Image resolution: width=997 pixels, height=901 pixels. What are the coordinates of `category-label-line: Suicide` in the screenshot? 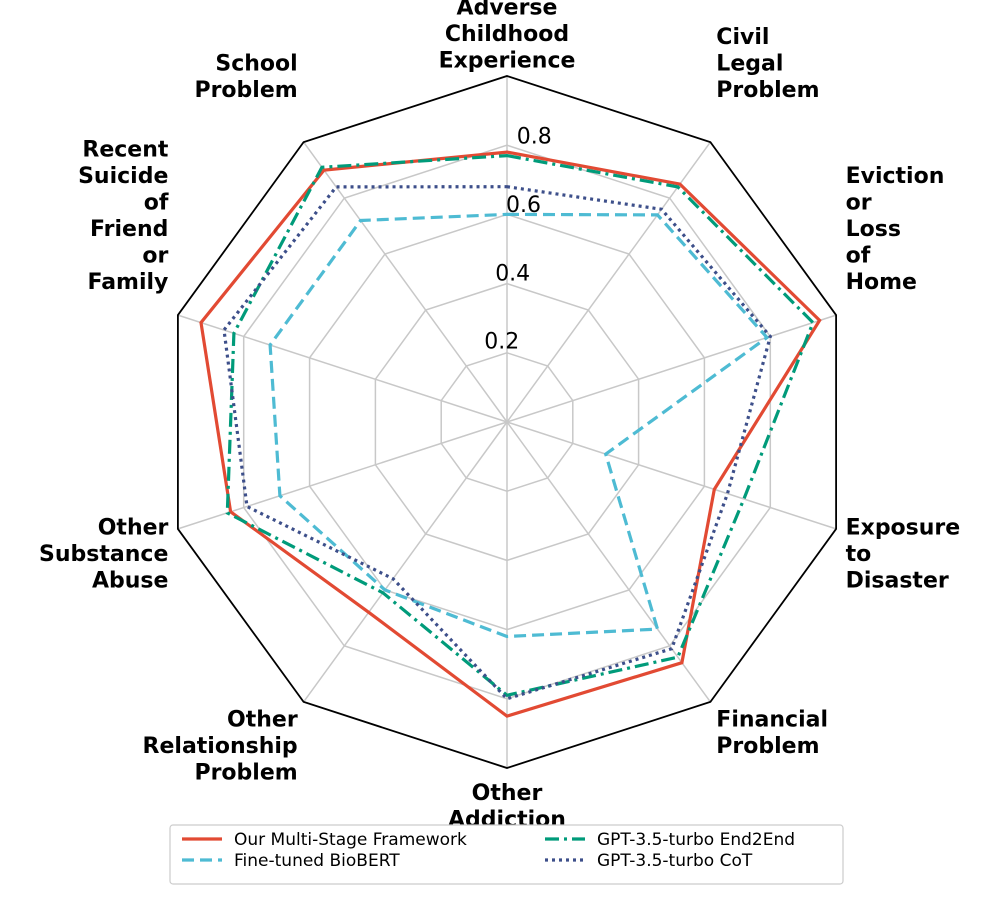 It's located at (123, 176).